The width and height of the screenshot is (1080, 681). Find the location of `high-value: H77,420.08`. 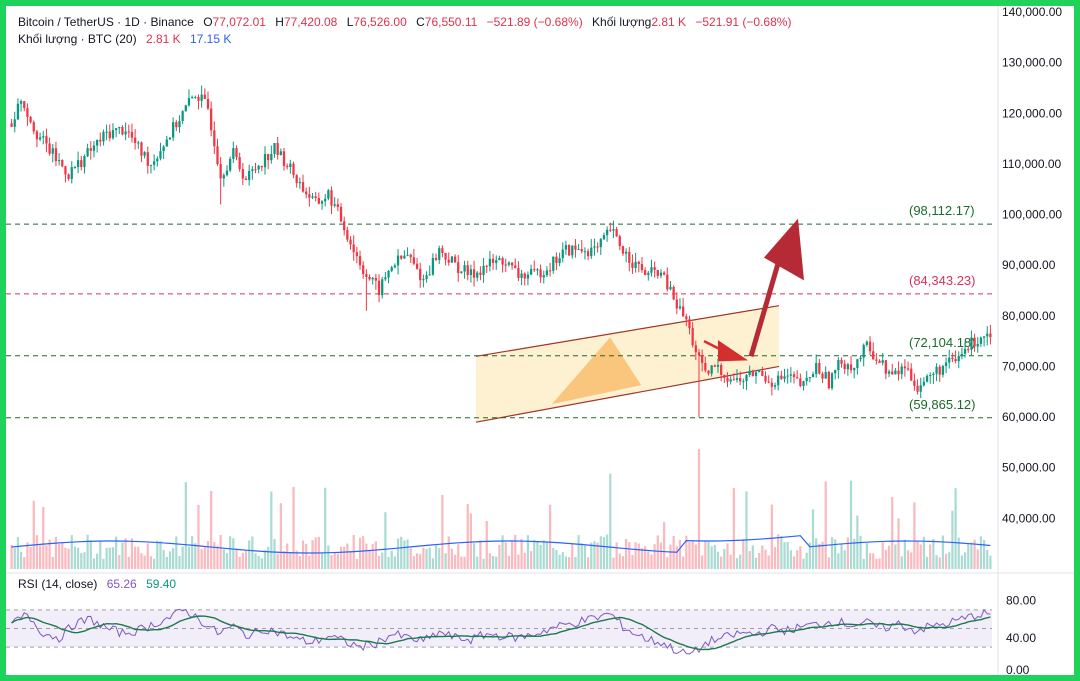

high-value: H77,420.08 is located at coordinates (306, 22).